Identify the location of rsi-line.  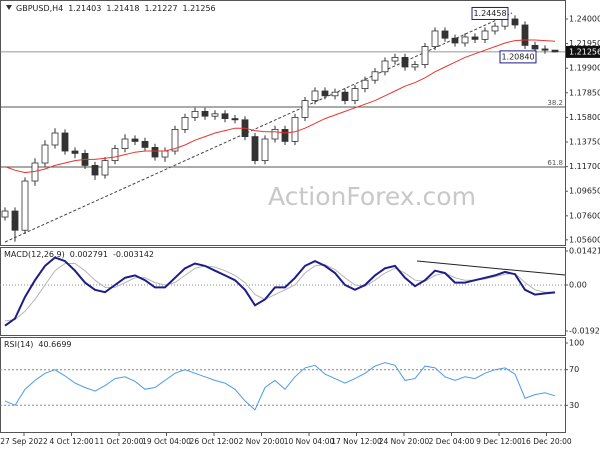
(280, 386).